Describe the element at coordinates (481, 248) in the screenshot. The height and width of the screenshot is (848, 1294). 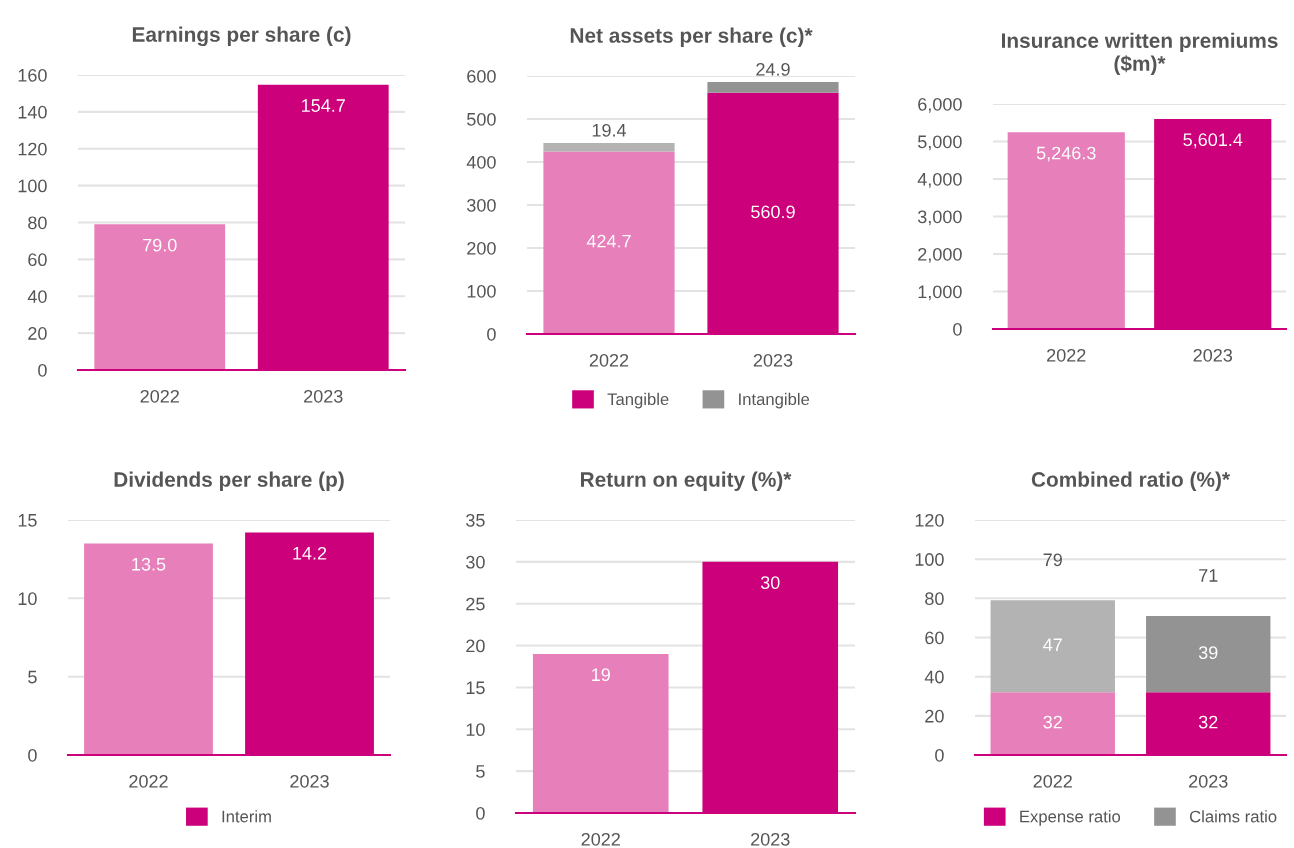
I see `y-tick-label: 200` at that location.